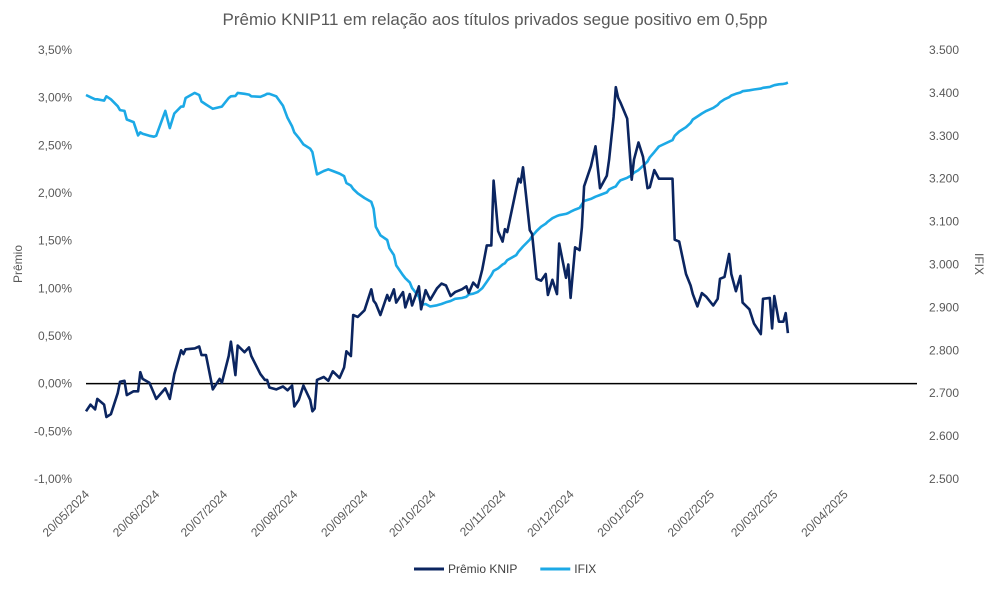 The width and height of the screenshot is (991, 592). I want to click on y-tick-label: 2,50%, so click(55, 145).